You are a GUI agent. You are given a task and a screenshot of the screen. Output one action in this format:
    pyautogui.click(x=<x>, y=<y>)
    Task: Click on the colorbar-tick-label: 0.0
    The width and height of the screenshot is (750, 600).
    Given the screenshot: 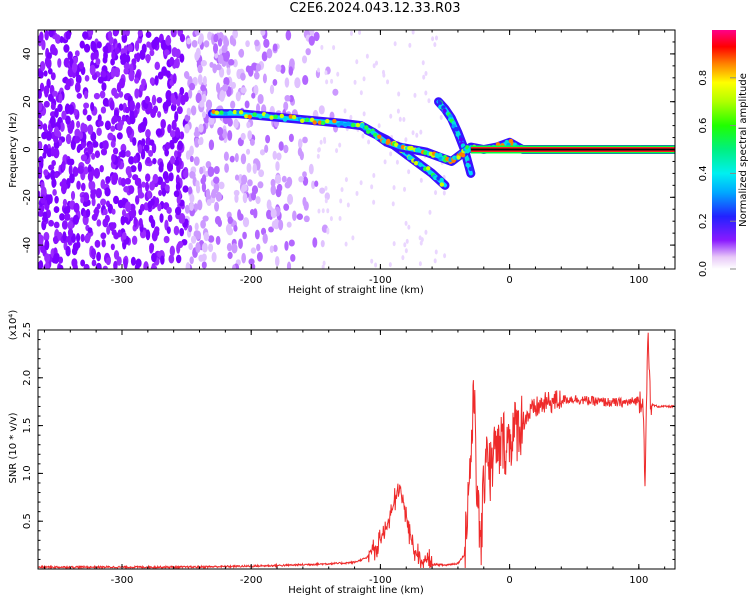 What is the action you would take?
    pyautogui.click(x=703, y=269)
    